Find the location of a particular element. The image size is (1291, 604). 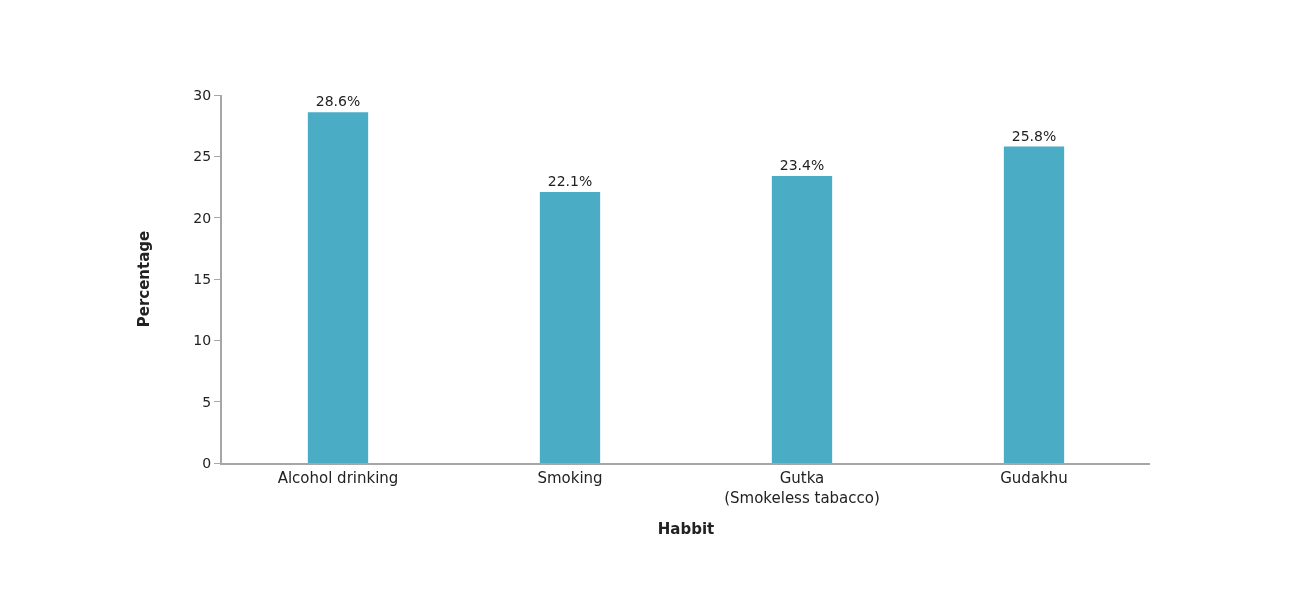

y-tick-label: 15 is located at coordinates (202, 278).